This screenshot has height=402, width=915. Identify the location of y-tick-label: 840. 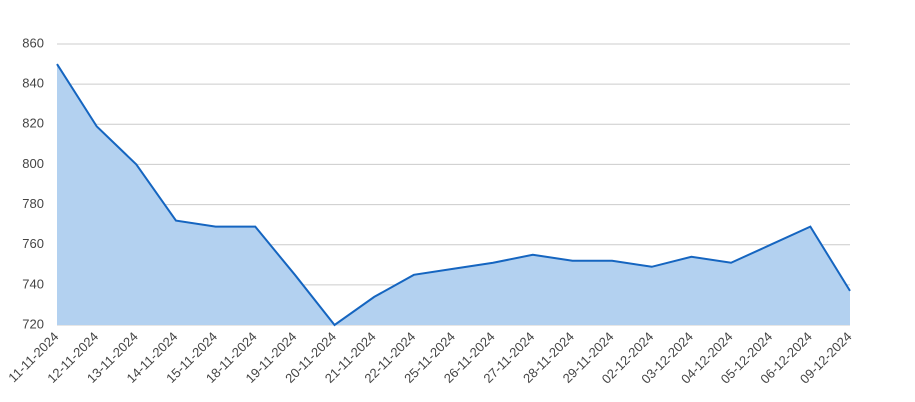
(33, 83).